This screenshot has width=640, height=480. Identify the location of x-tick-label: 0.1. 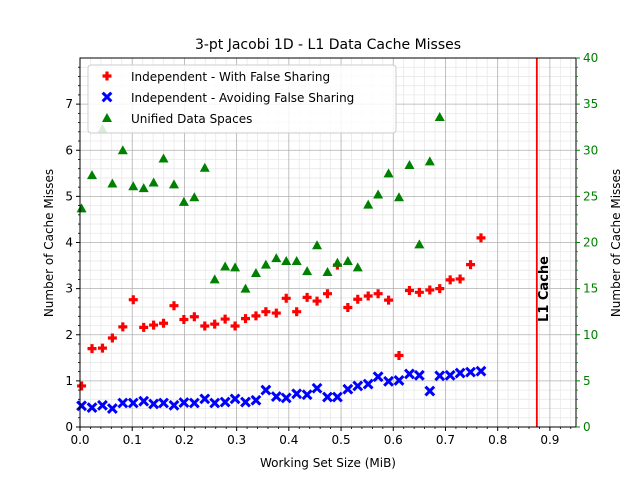
(132, 440).